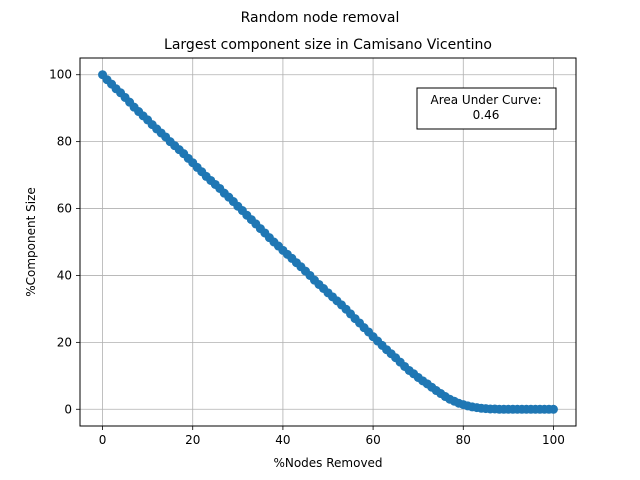 This screenshot has width=640, height=480. Describe the element at coordinates (463, 440) in the screenshot. I see `x-tick-label: 80` at that location.